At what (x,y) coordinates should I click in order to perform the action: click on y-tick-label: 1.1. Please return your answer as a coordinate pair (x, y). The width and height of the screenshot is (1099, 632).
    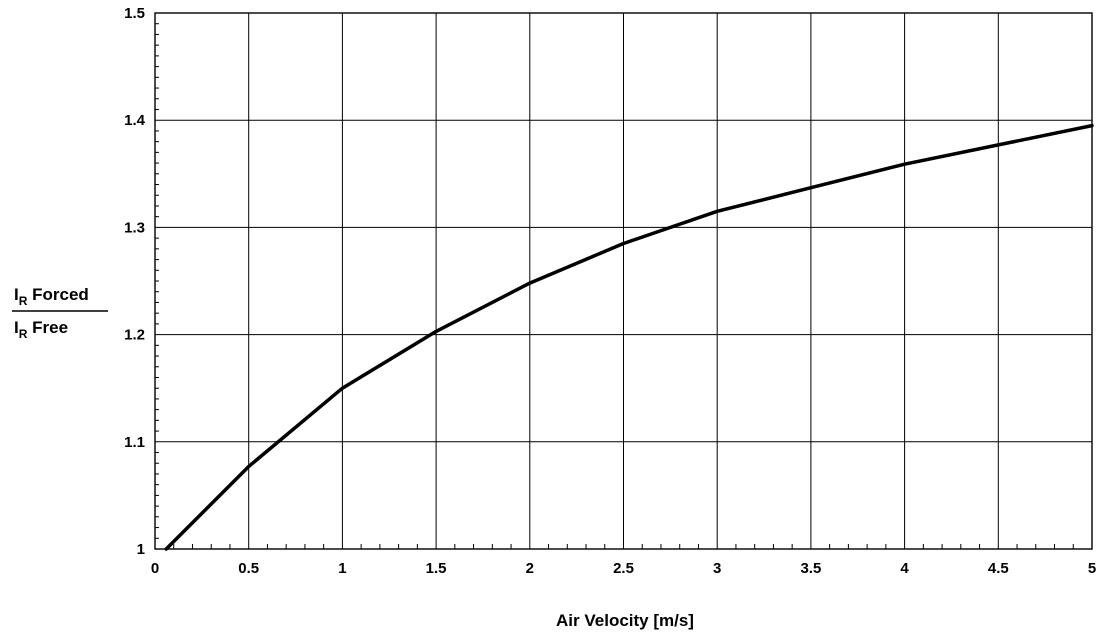
    Looking at the image, I should click on (134, 442).